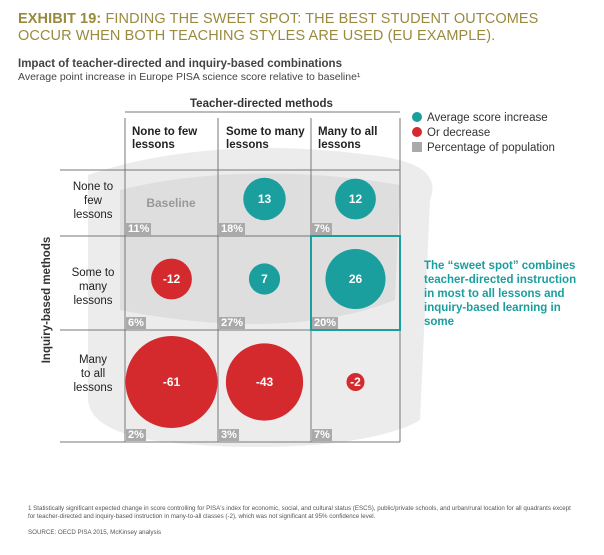 The height and width of the screenshot is (555, 604). I want to click on bubble-r1-c0, so click(171, 279).